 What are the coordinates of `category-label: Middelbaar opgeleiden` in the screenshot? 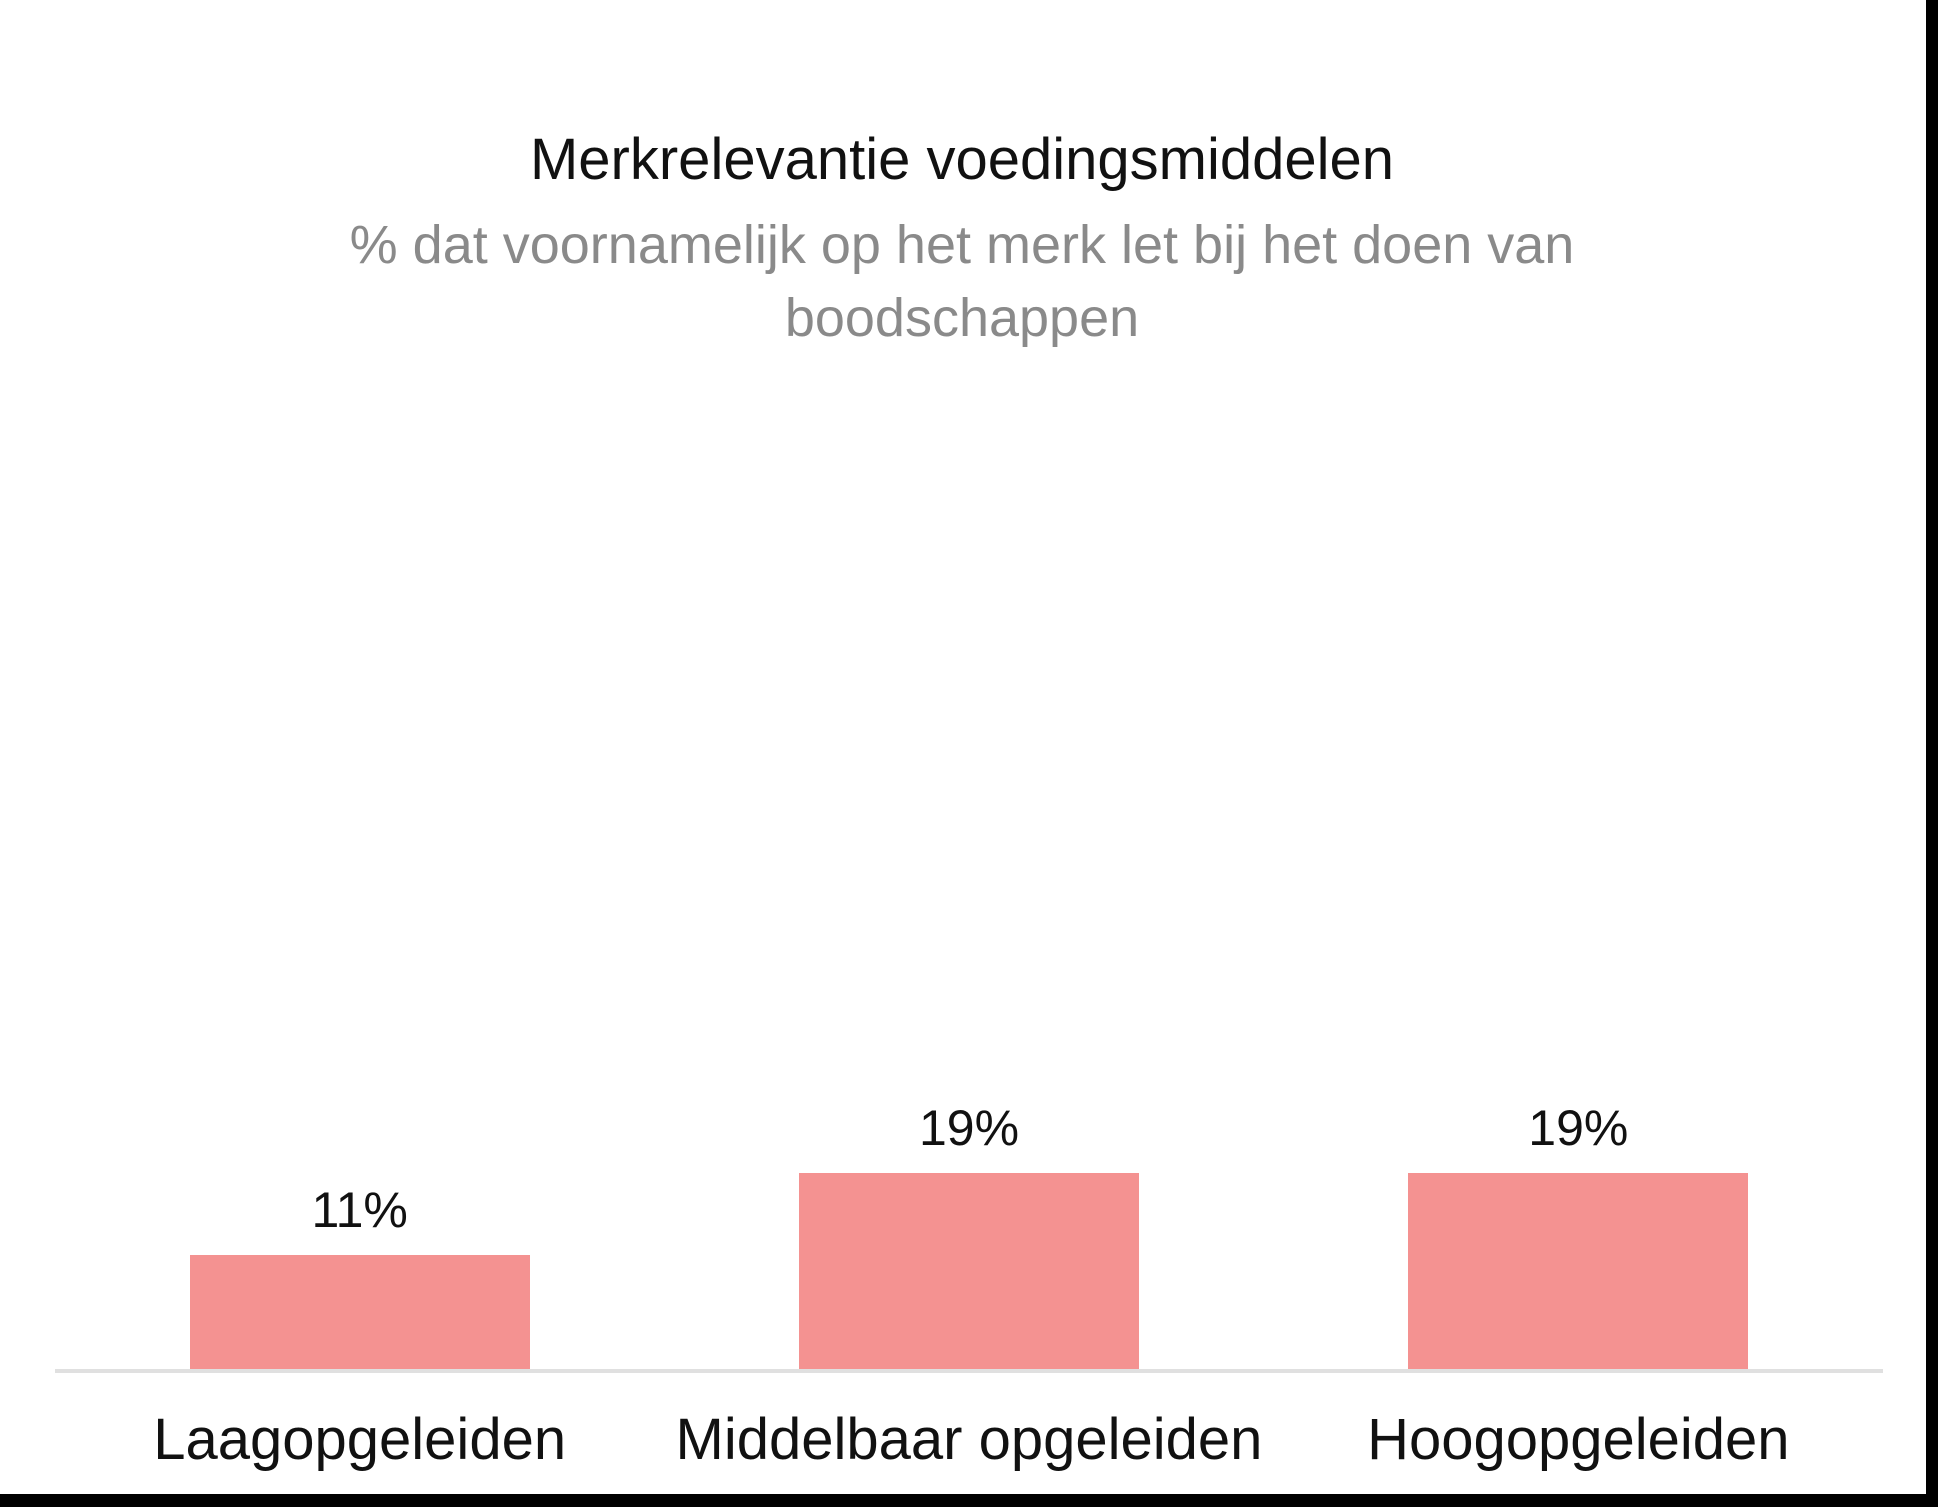 It's located at (969, 1439).